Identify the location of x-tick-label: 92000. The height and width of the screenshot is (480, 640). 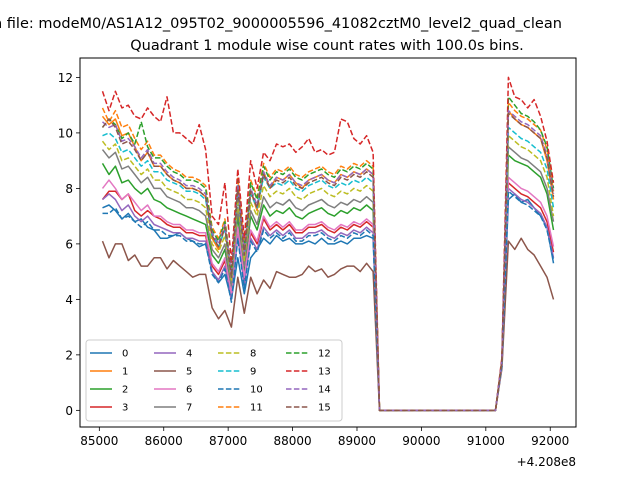
(550, 441).